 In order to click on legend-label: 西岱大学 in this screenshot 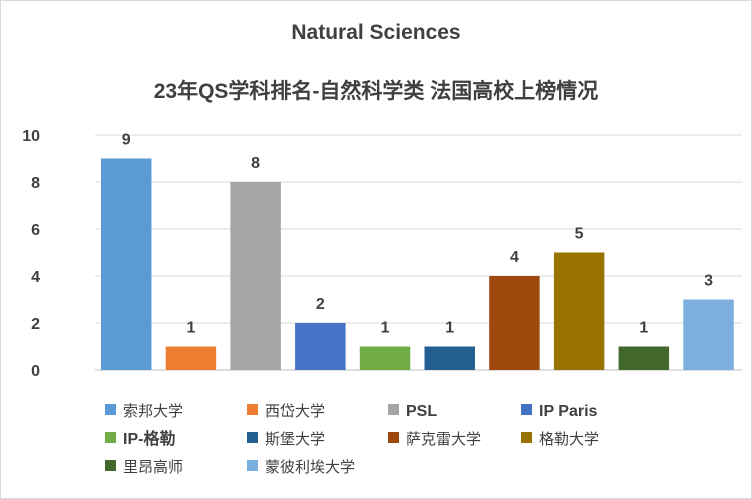, I will do `click(295, 411)`.